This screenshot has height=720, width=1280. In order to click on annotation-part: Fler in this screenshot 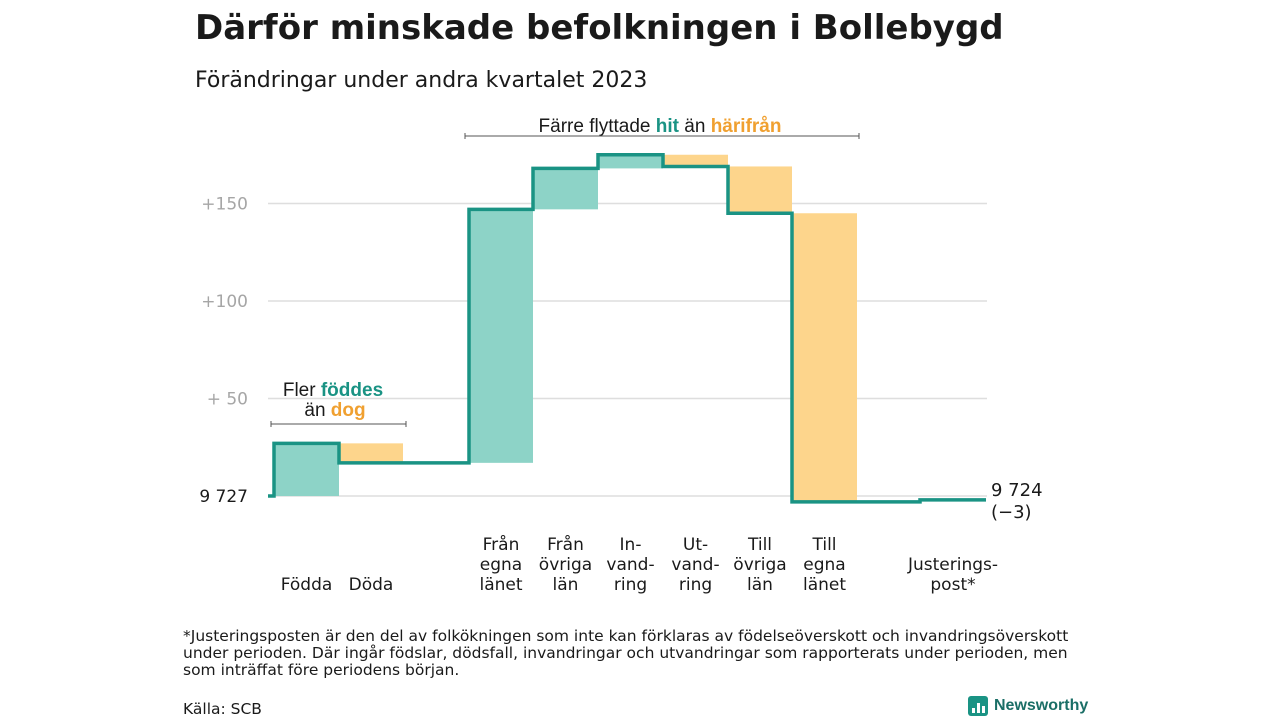, I will do `click(302, 390)`.